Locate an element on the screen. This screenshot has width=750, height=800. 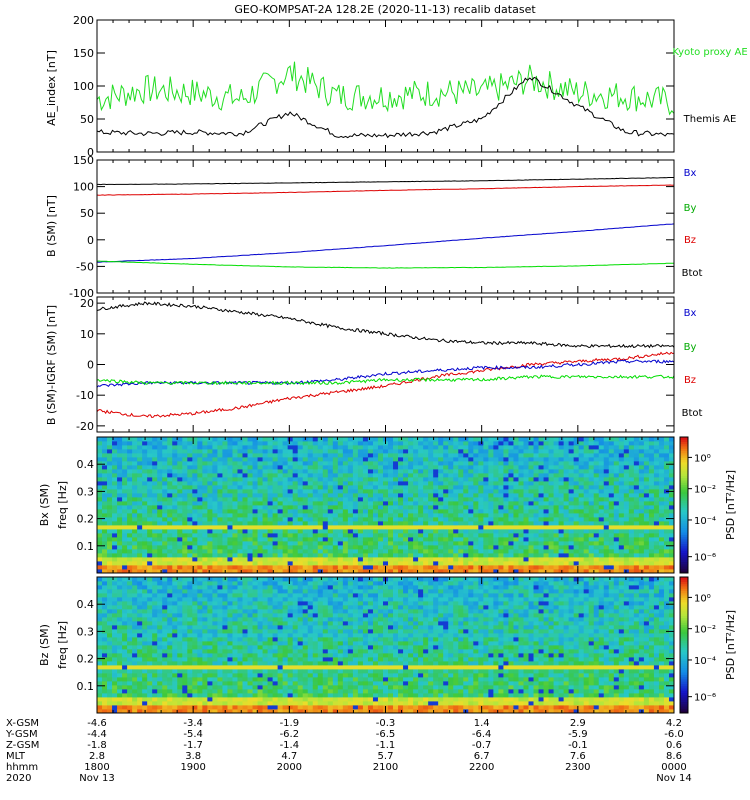
bsm-legend-btot: Btot is located at coordinates (692, 273).